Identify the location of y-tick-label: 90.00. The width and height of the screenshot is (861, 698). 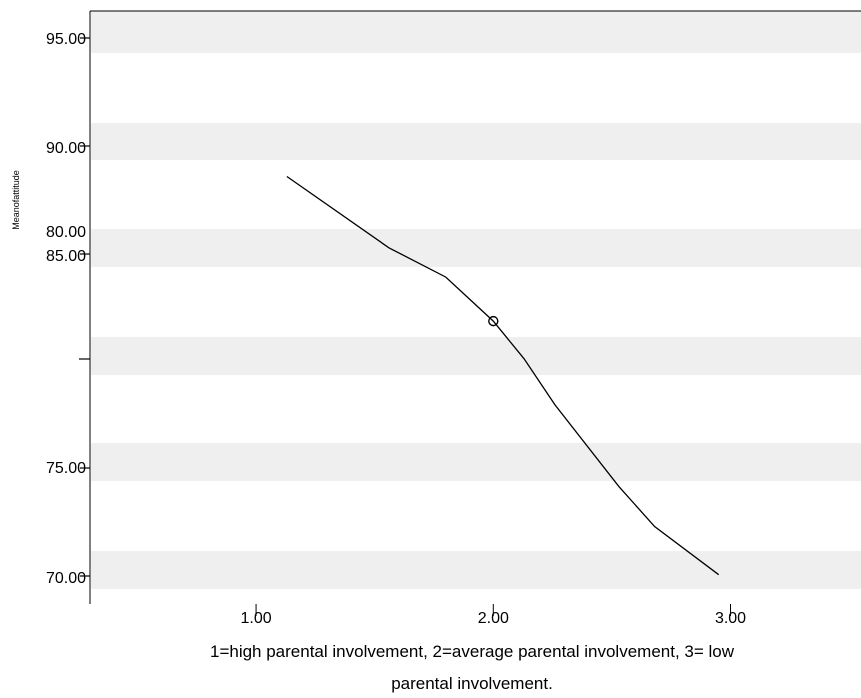
(66, 148).